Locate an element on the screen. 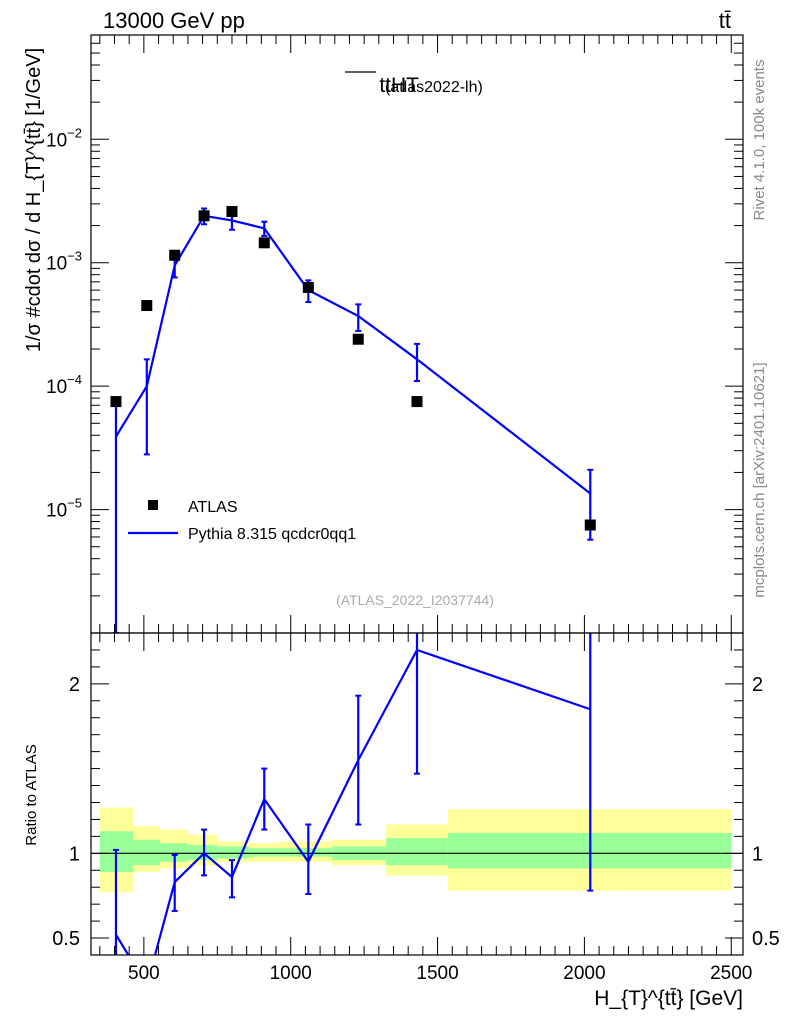 The height and width of the screenshot is (1024, 786). ratio-y-tick-label-right: 2 is located at coordinates (757, 685).